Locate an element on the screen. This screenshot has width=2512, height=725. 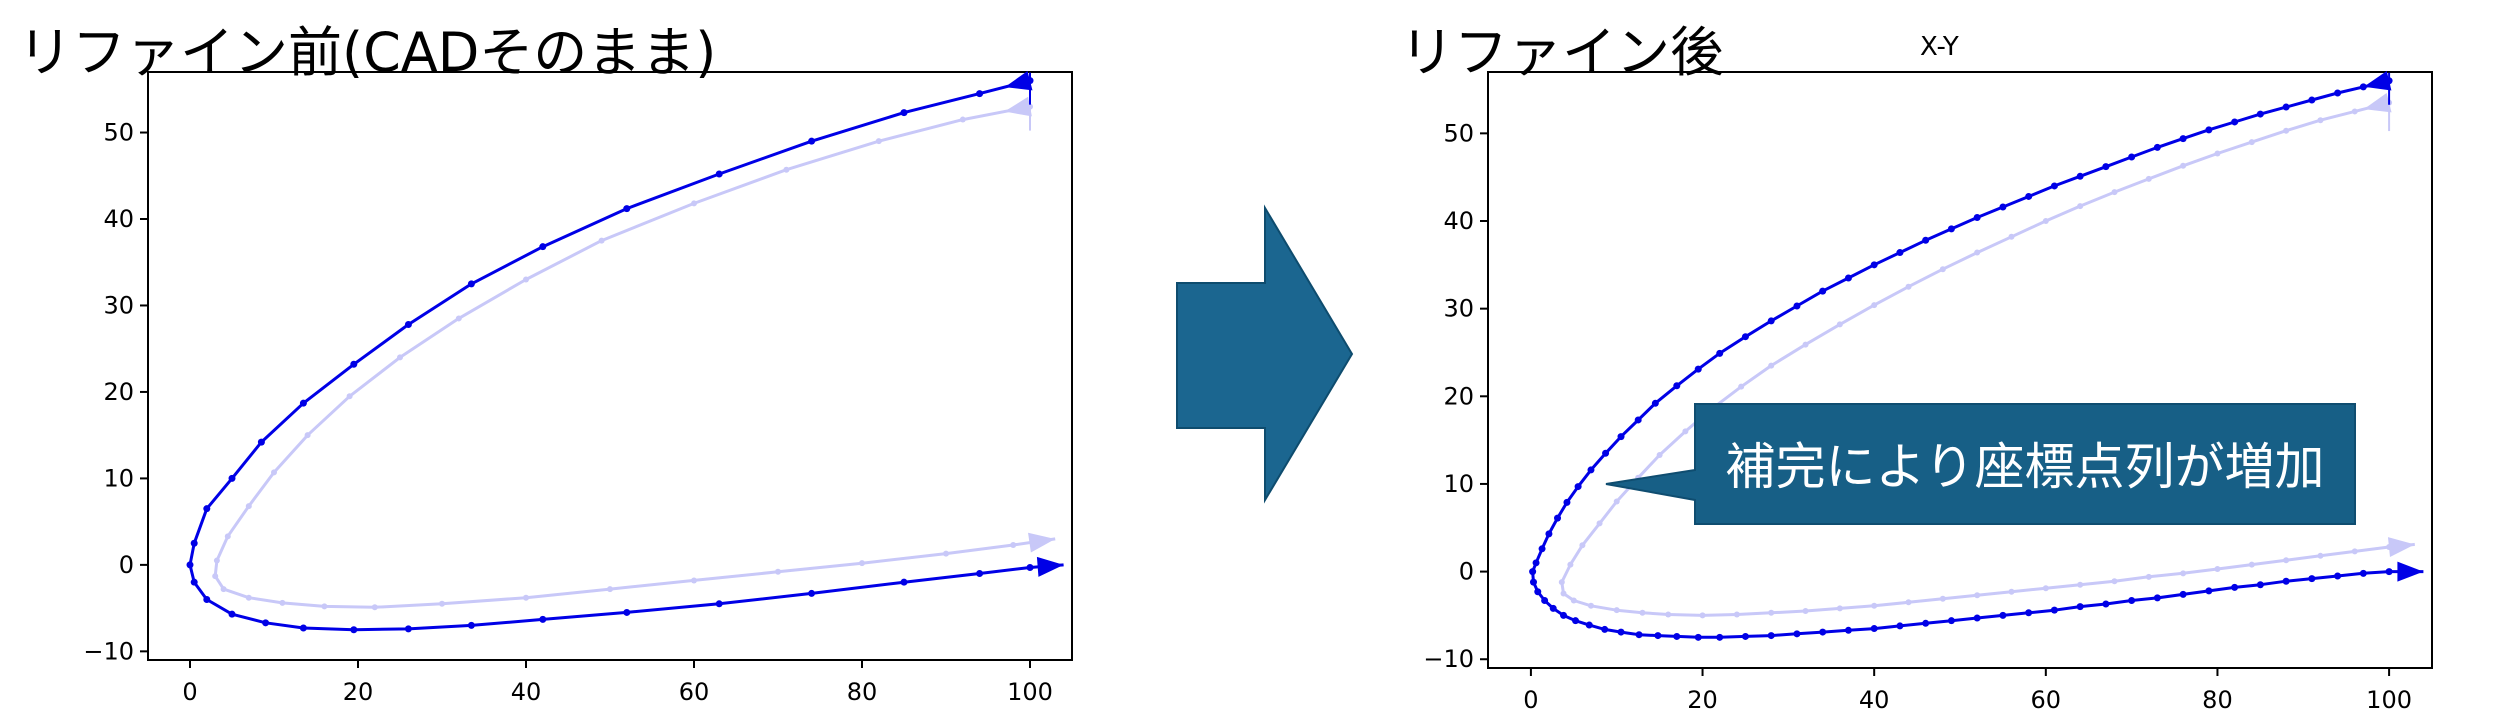
transition-arrow is located at coordinates (1265, 354).